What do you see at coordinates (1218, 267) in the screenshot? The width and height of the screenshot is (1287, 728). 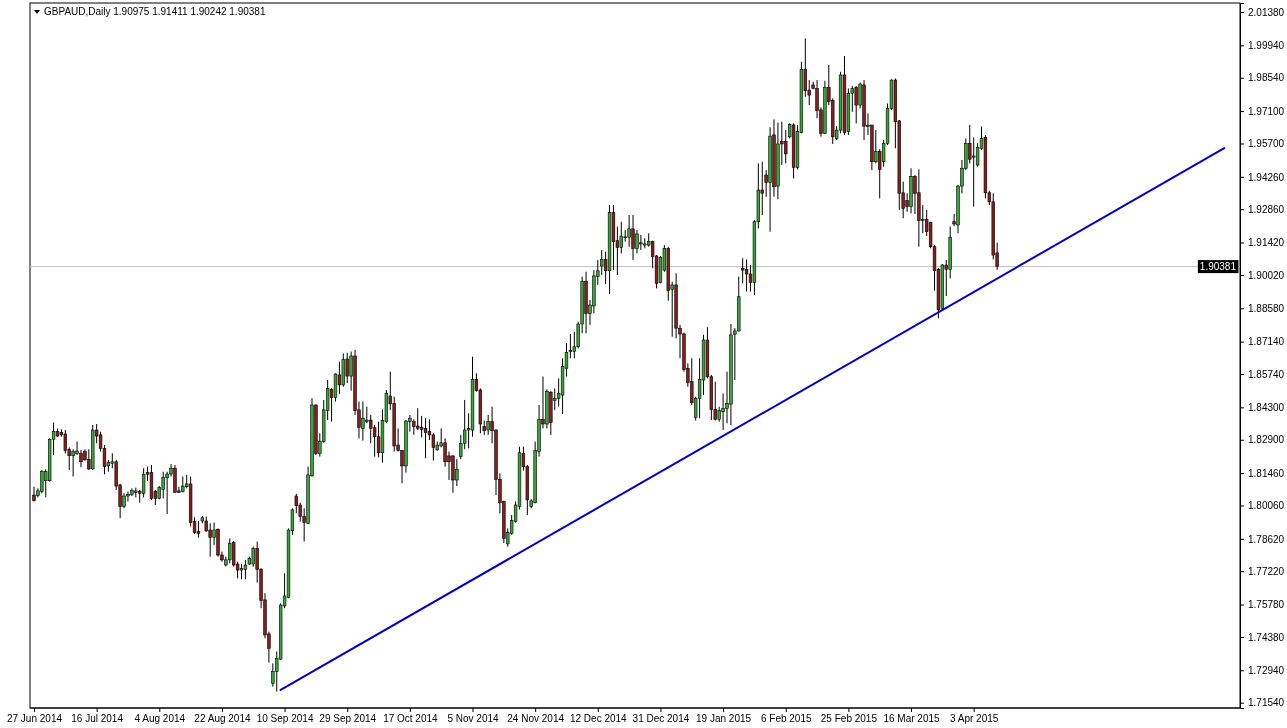 I see `ref-line-label: 1.90381` at bounding box center [1218, 267].